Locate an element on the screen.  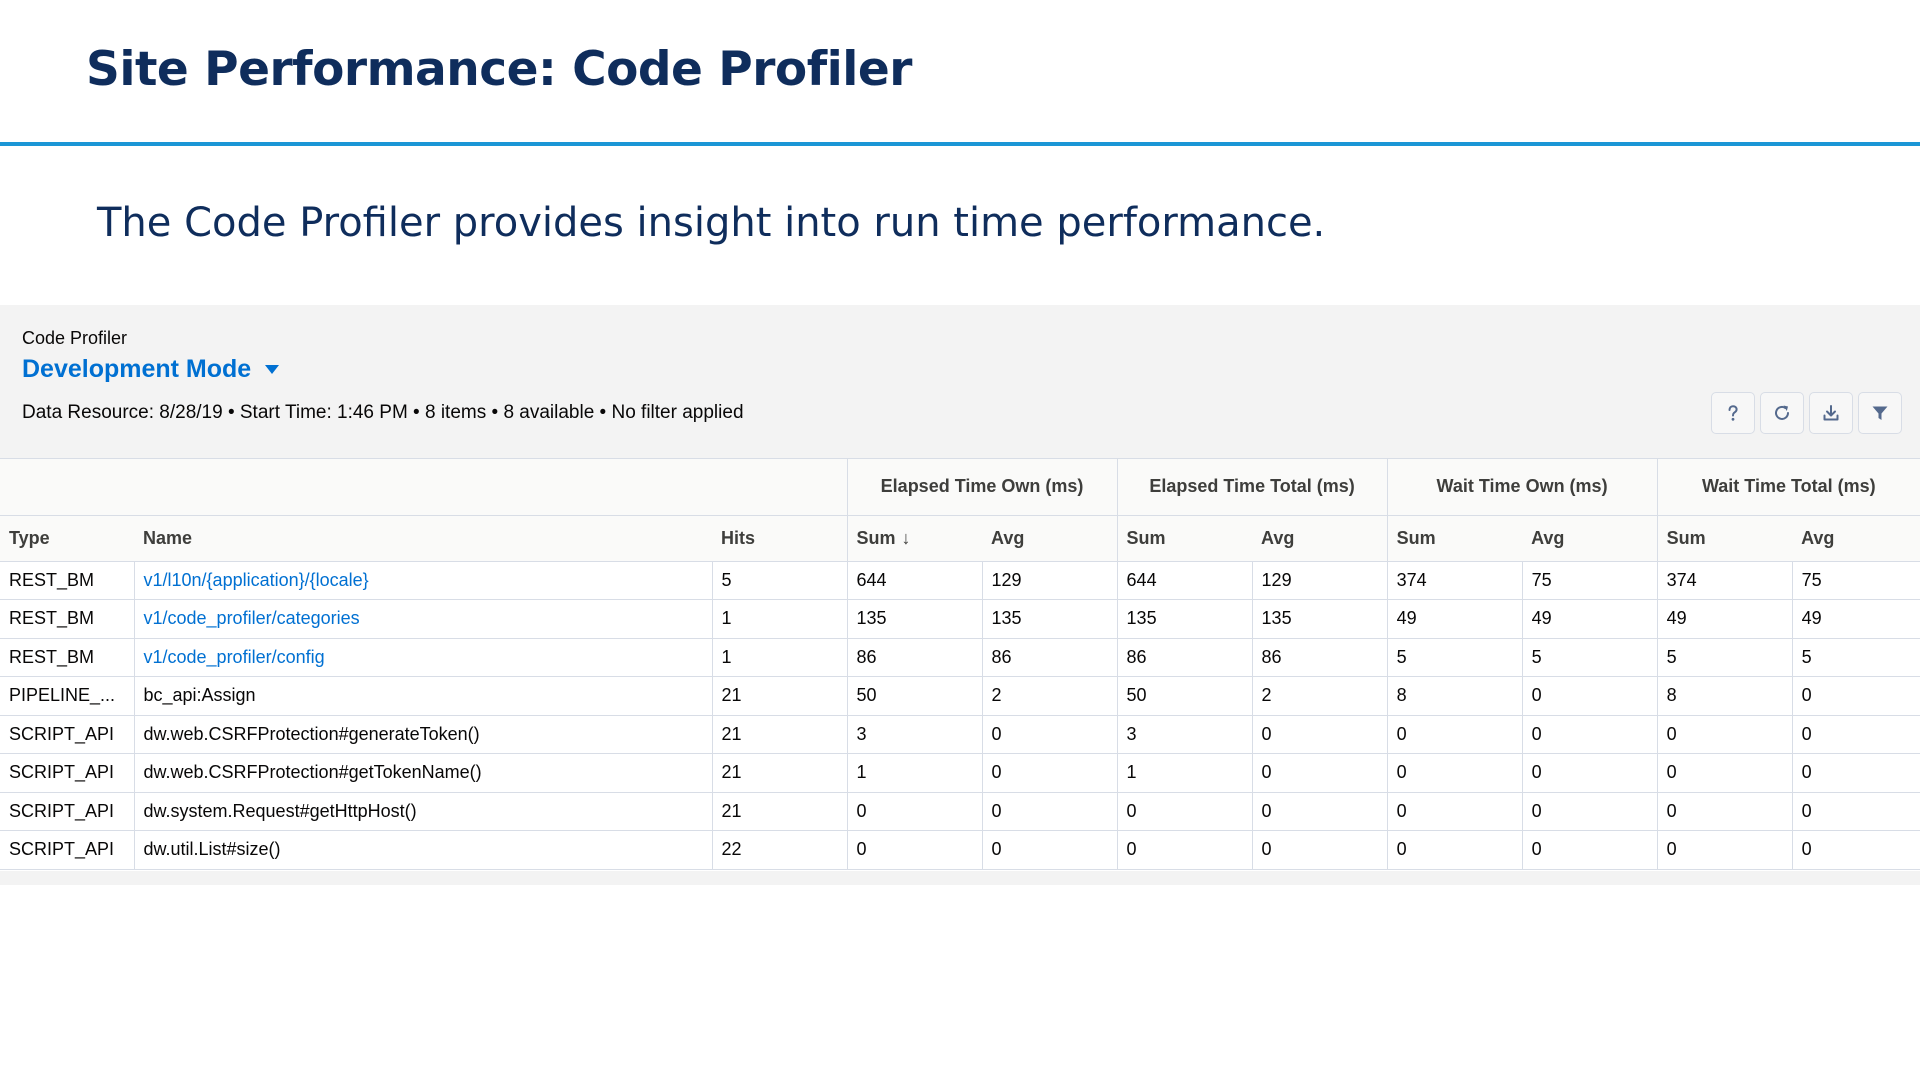
cell-name-link: v1/code_profiler/categories is located at coordinates (423, 619).